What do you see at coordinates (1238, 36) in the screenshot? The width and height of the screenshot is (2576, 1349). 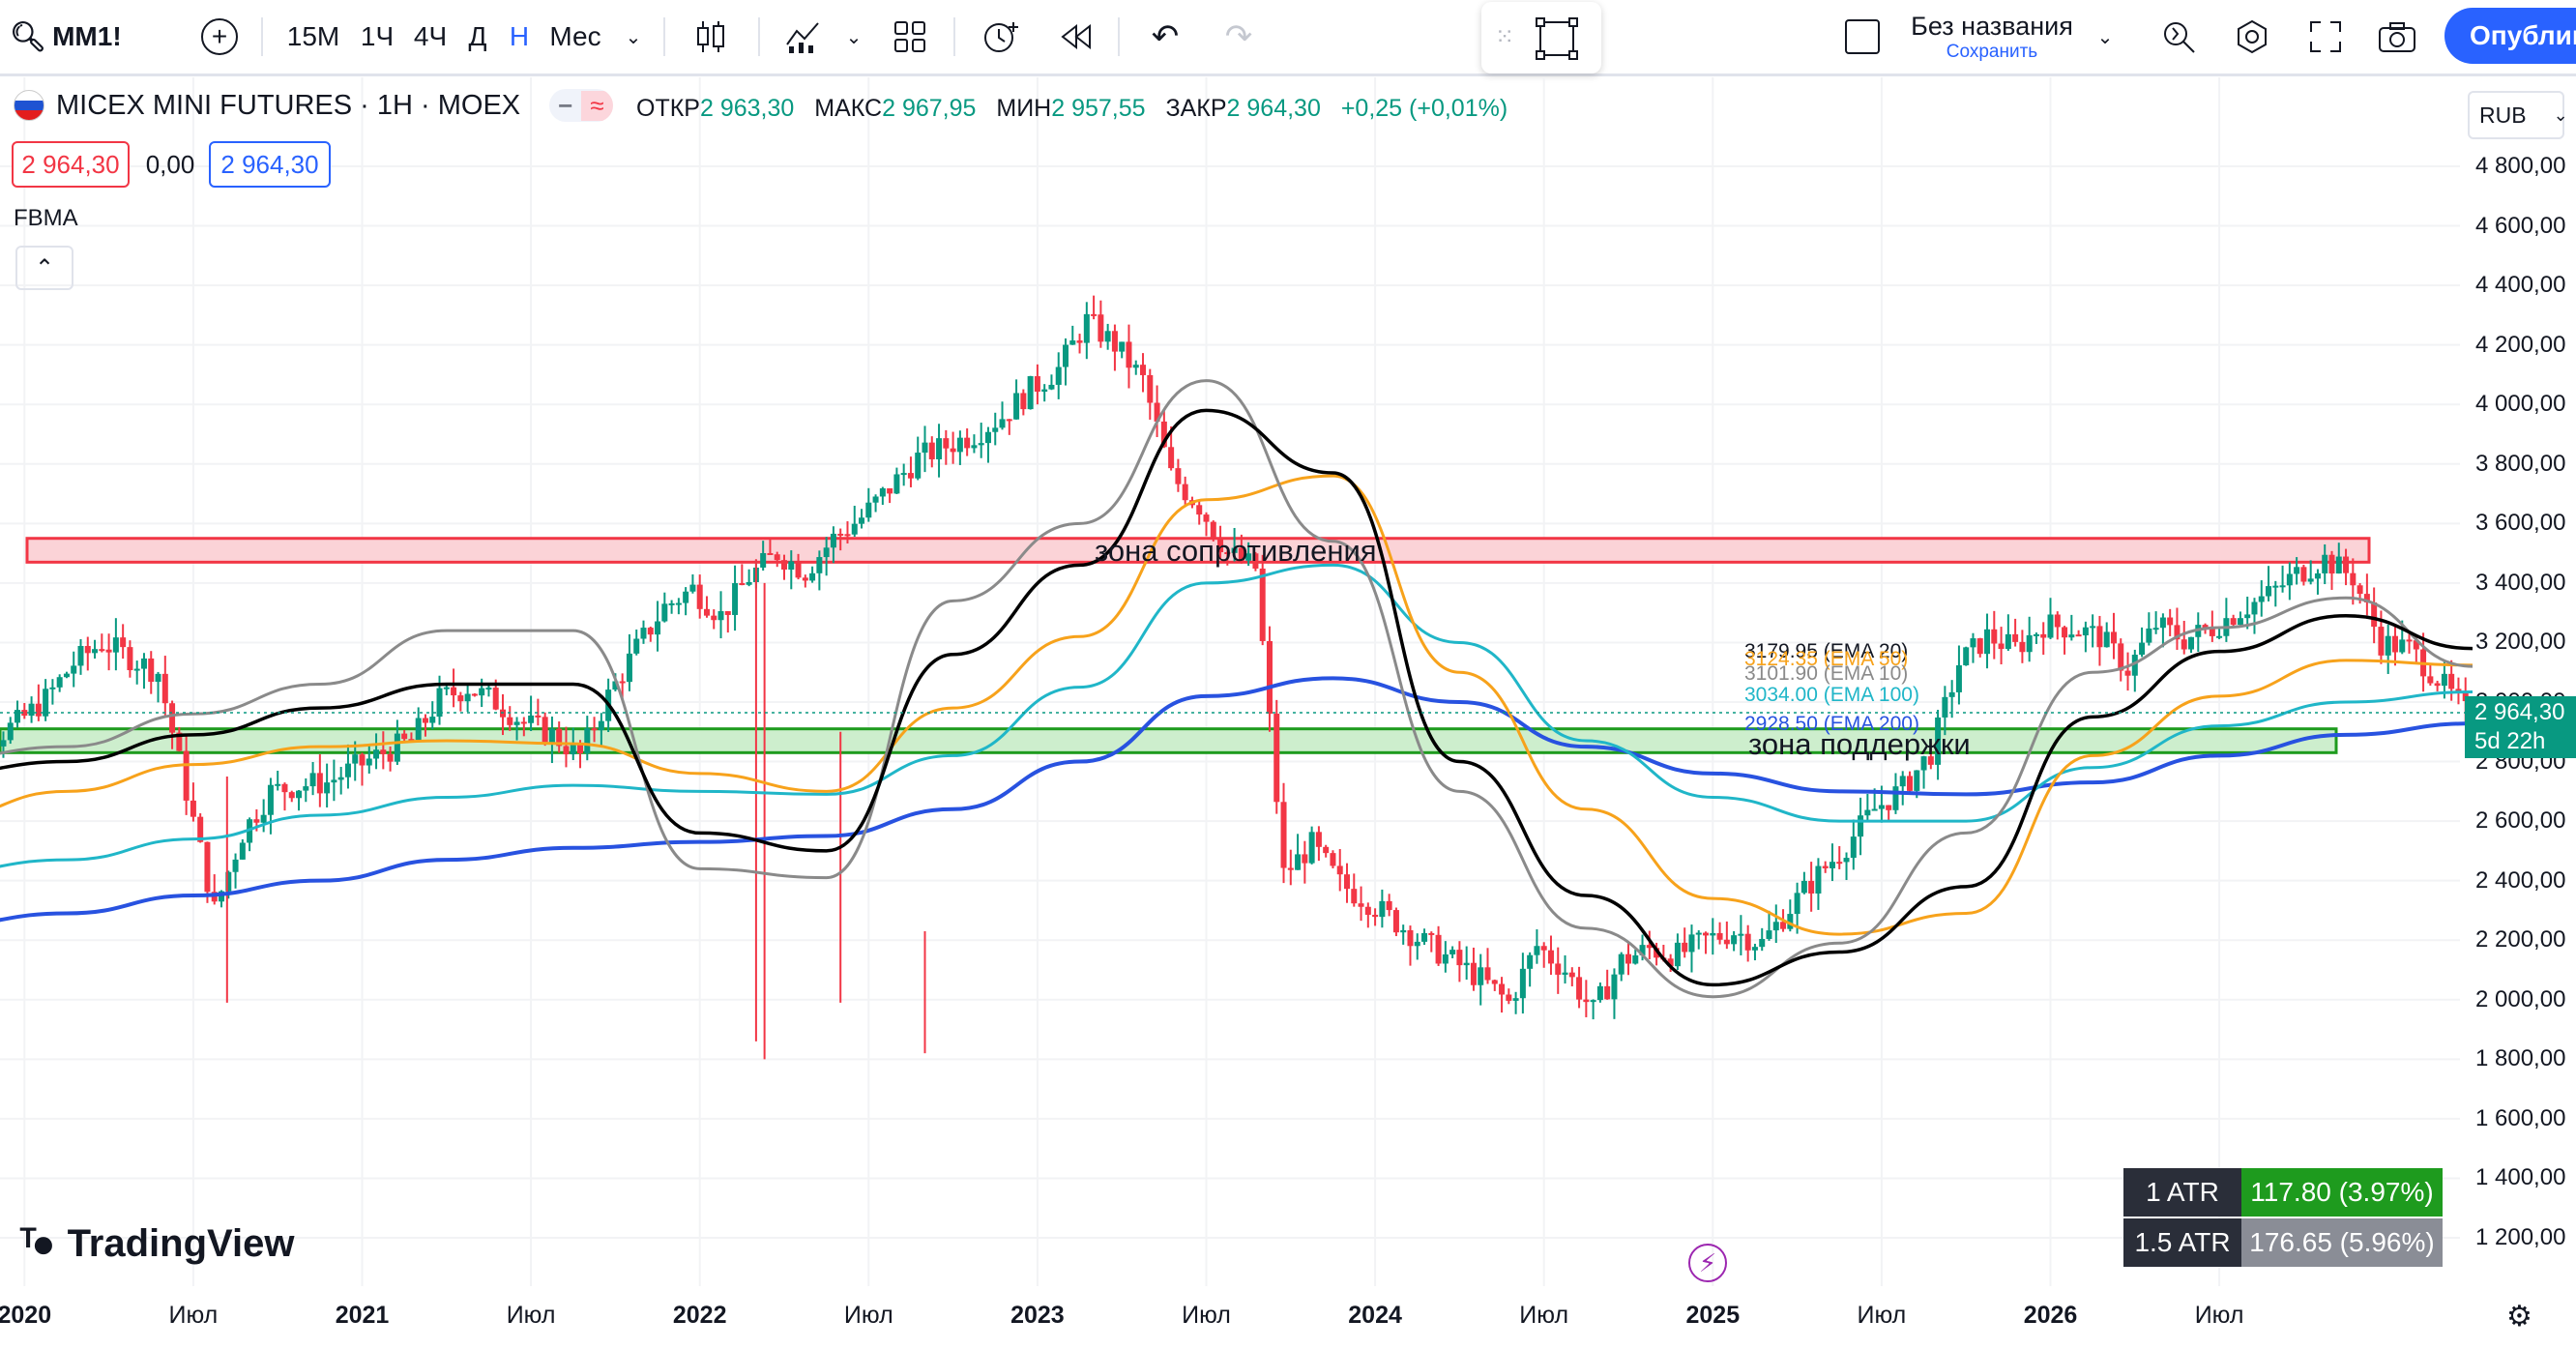 I see `redo-icon: ↷` at bounding box center [1238, 36].